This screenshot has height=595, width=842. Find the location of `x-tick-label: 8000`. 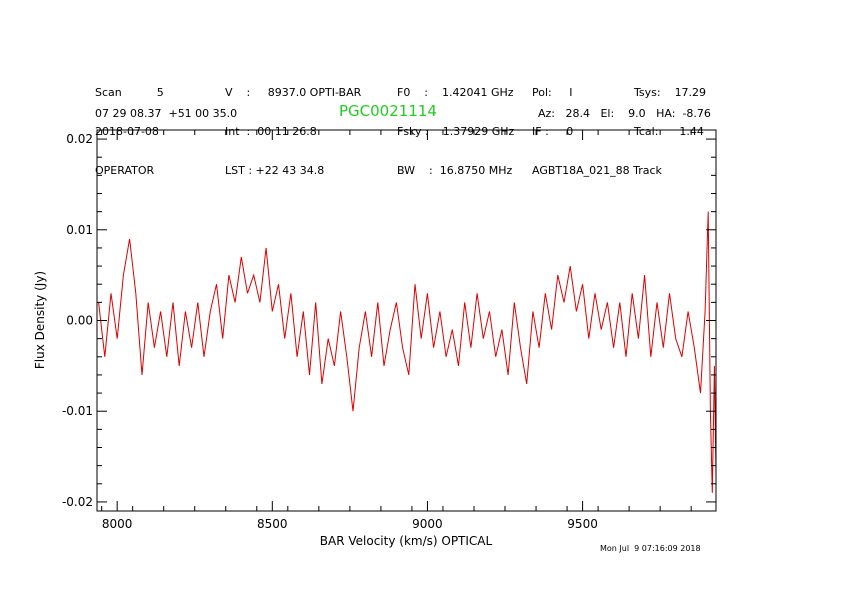

x-tick-label: 8000 is located at coordinates (117, 524).